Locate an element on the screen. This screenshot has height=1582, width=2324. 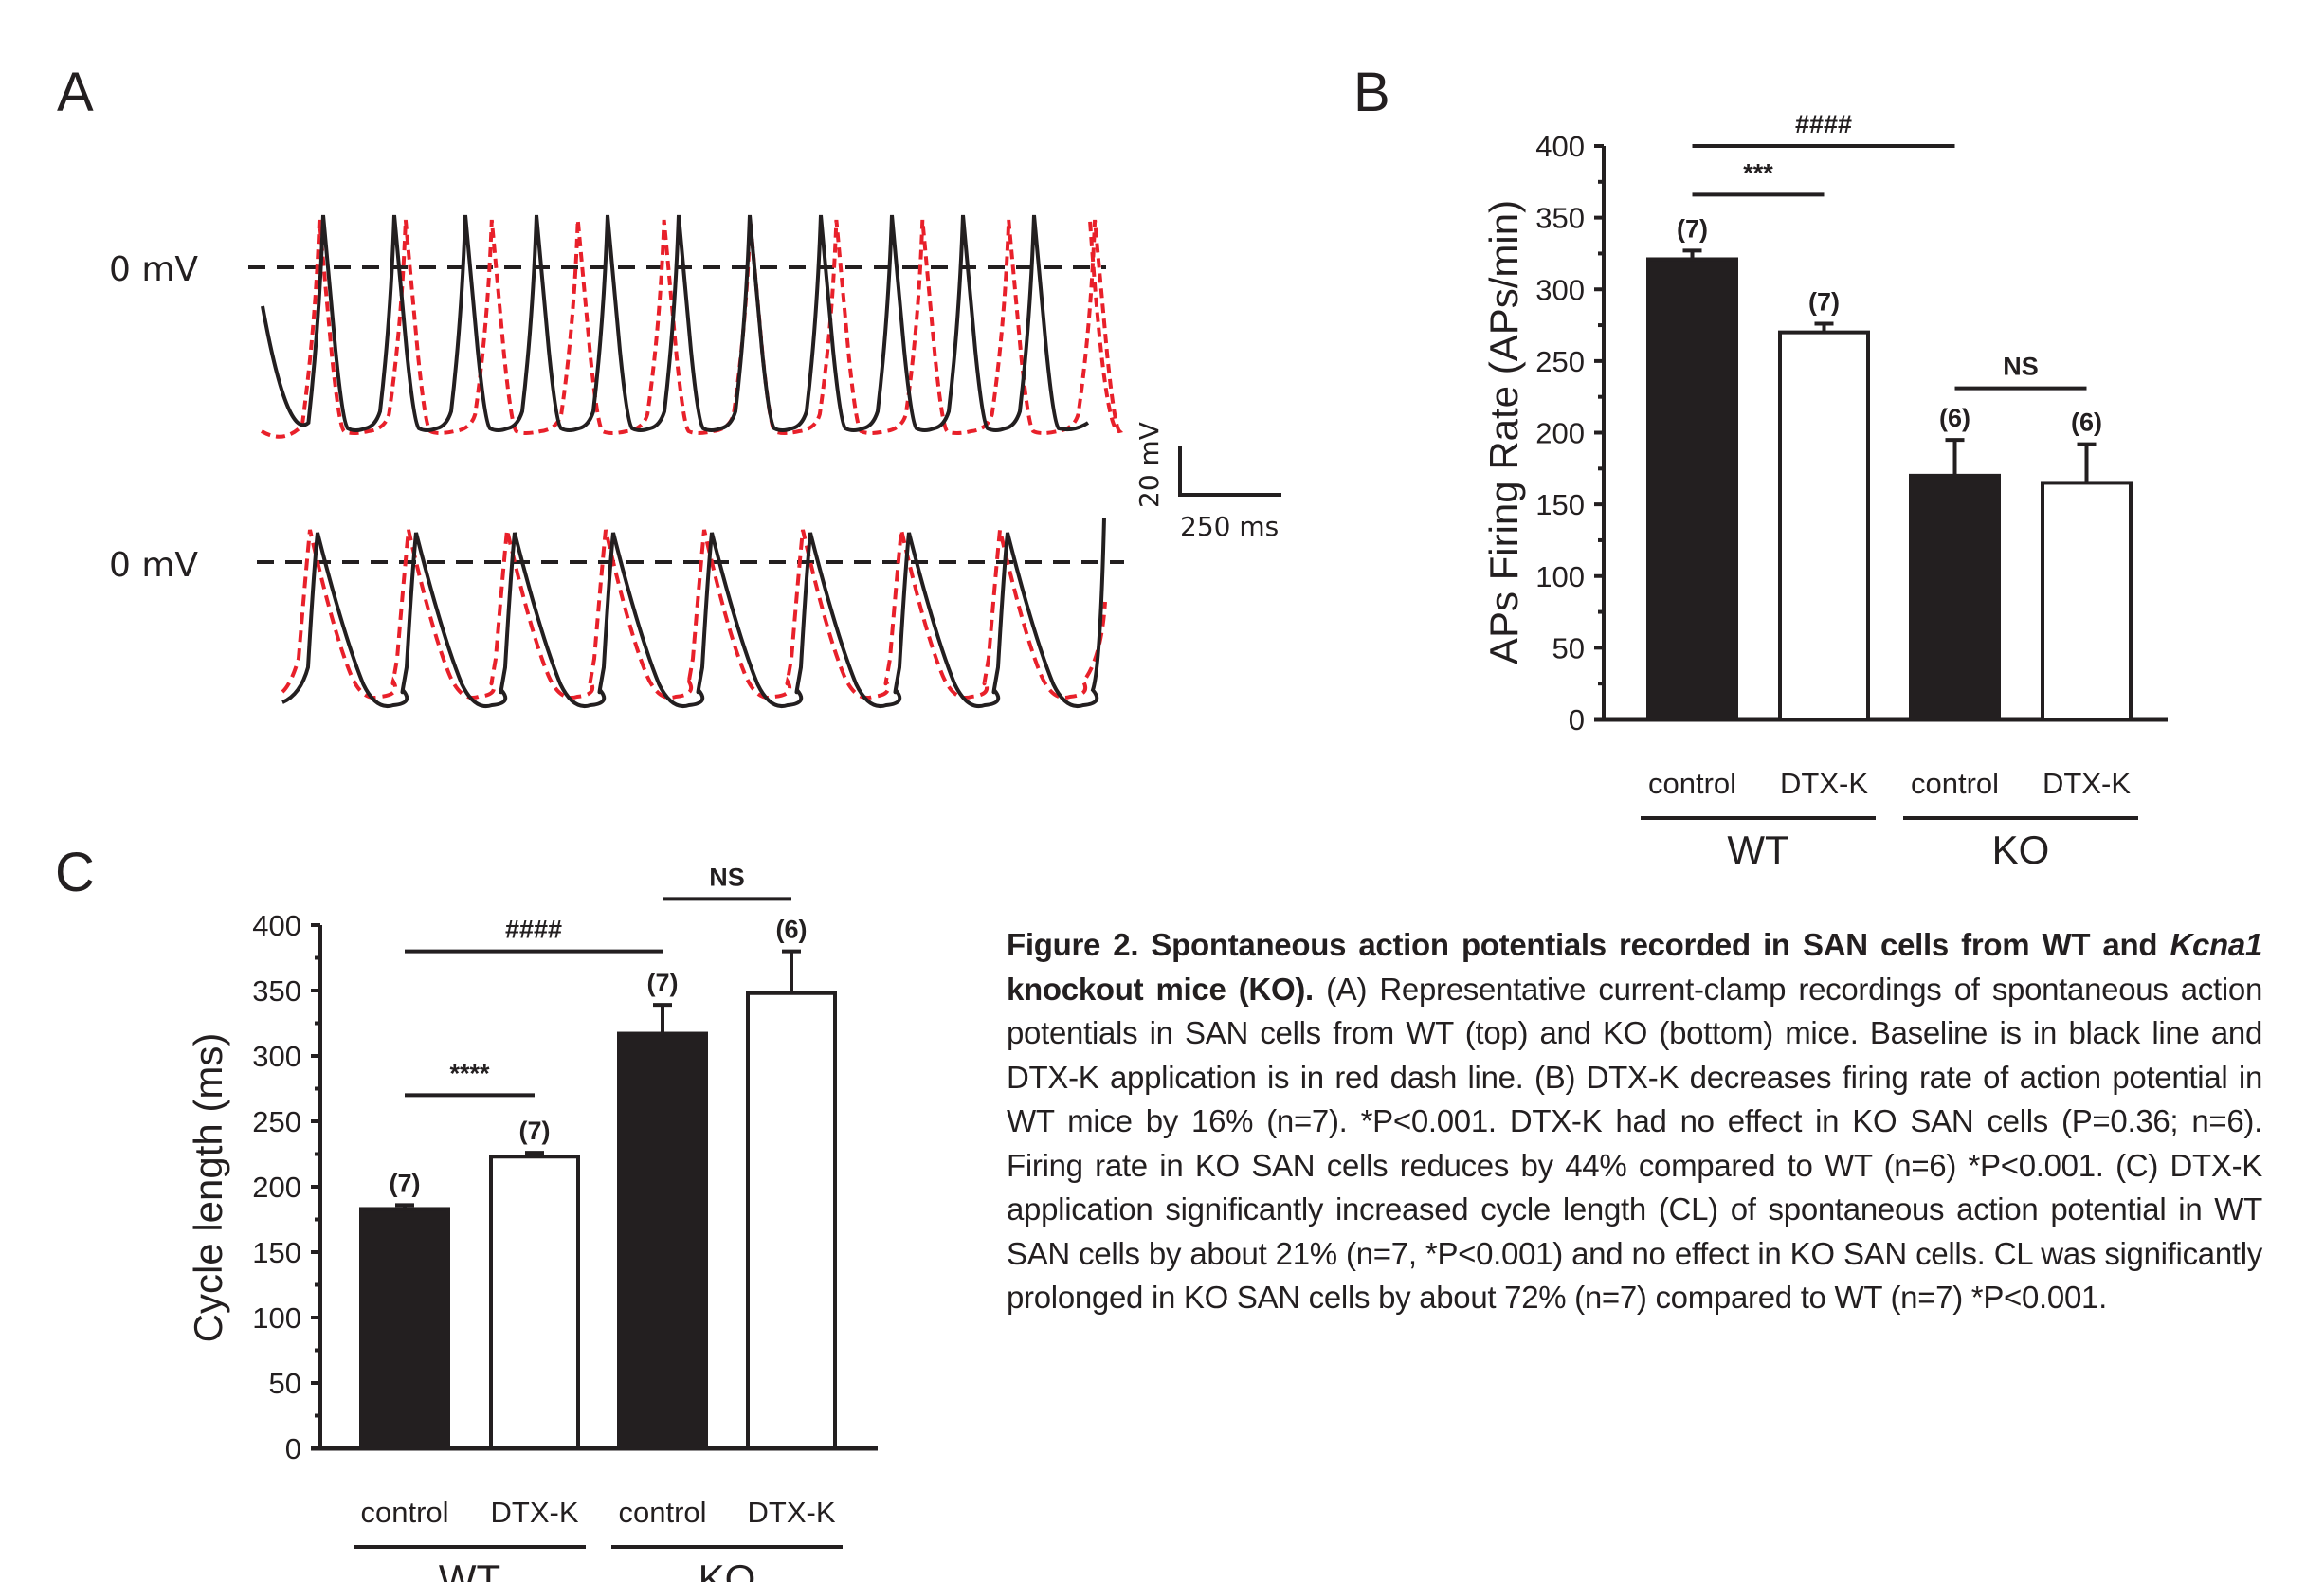
top-baseline-black-trace is located at coordinates (675, 323).